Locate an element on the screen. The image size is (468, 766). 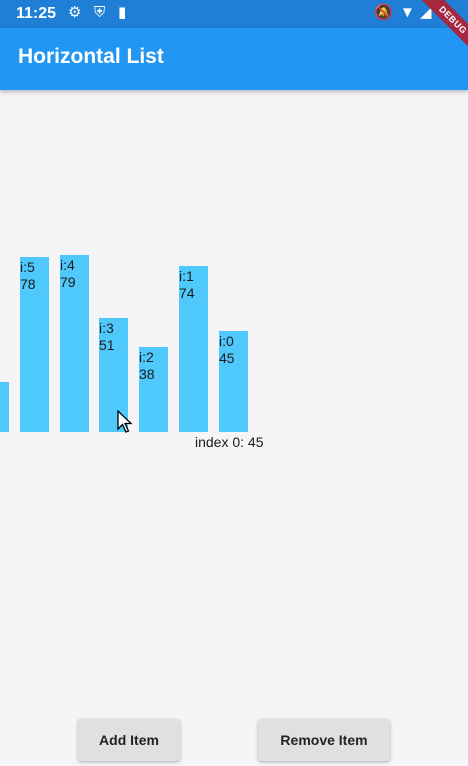
bar-item: i:3 51 is located at coordinates (113, 375).